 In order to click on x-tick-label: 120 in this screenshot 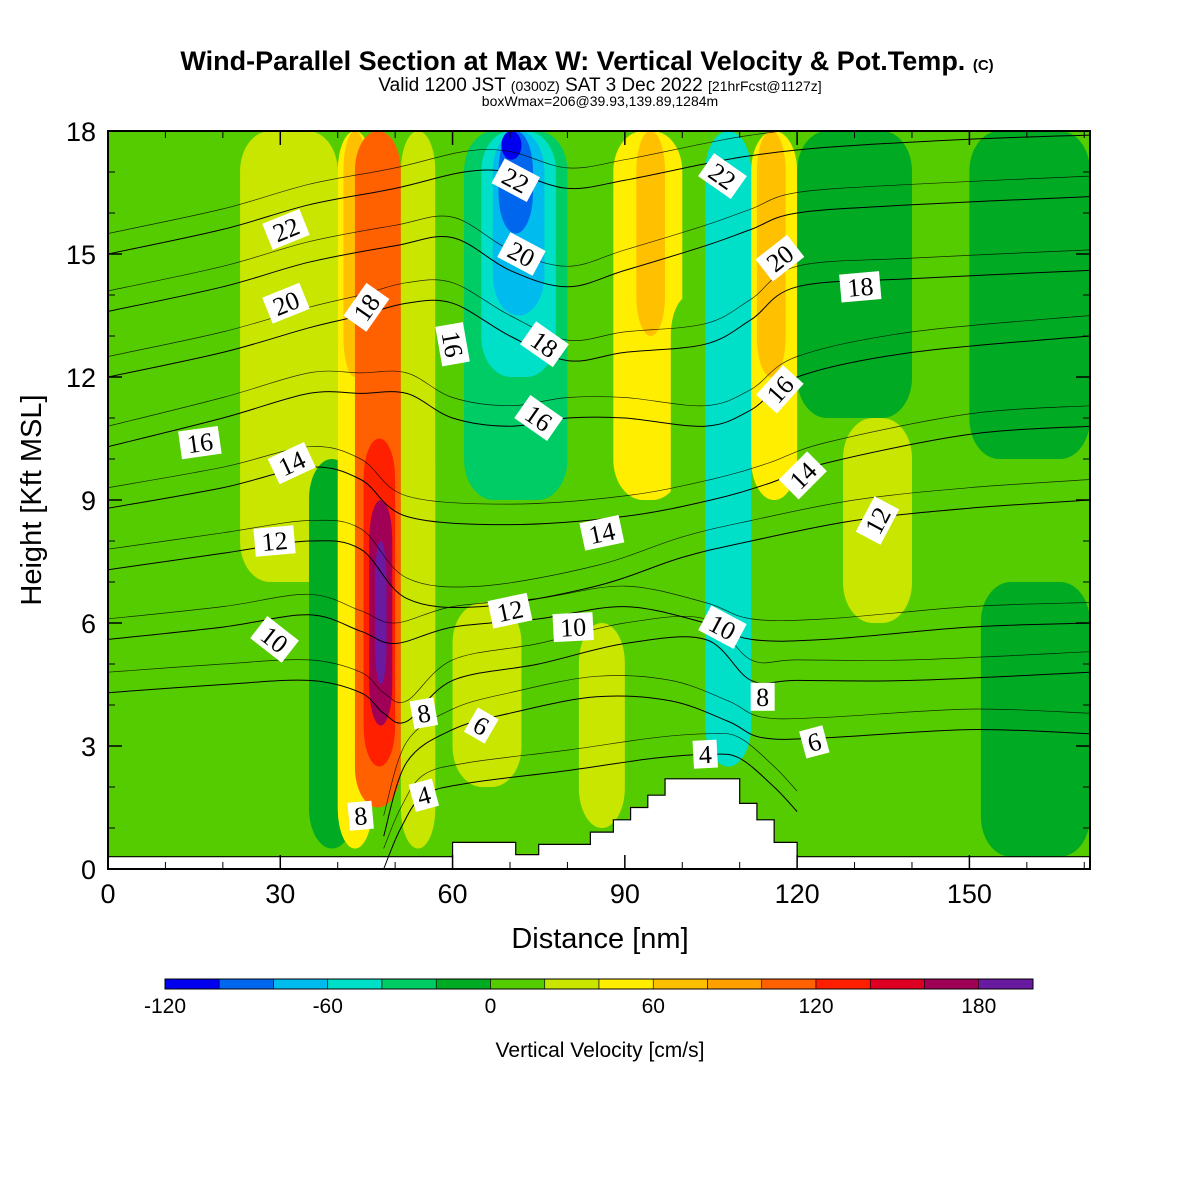, I will do `click(797, 894)`.